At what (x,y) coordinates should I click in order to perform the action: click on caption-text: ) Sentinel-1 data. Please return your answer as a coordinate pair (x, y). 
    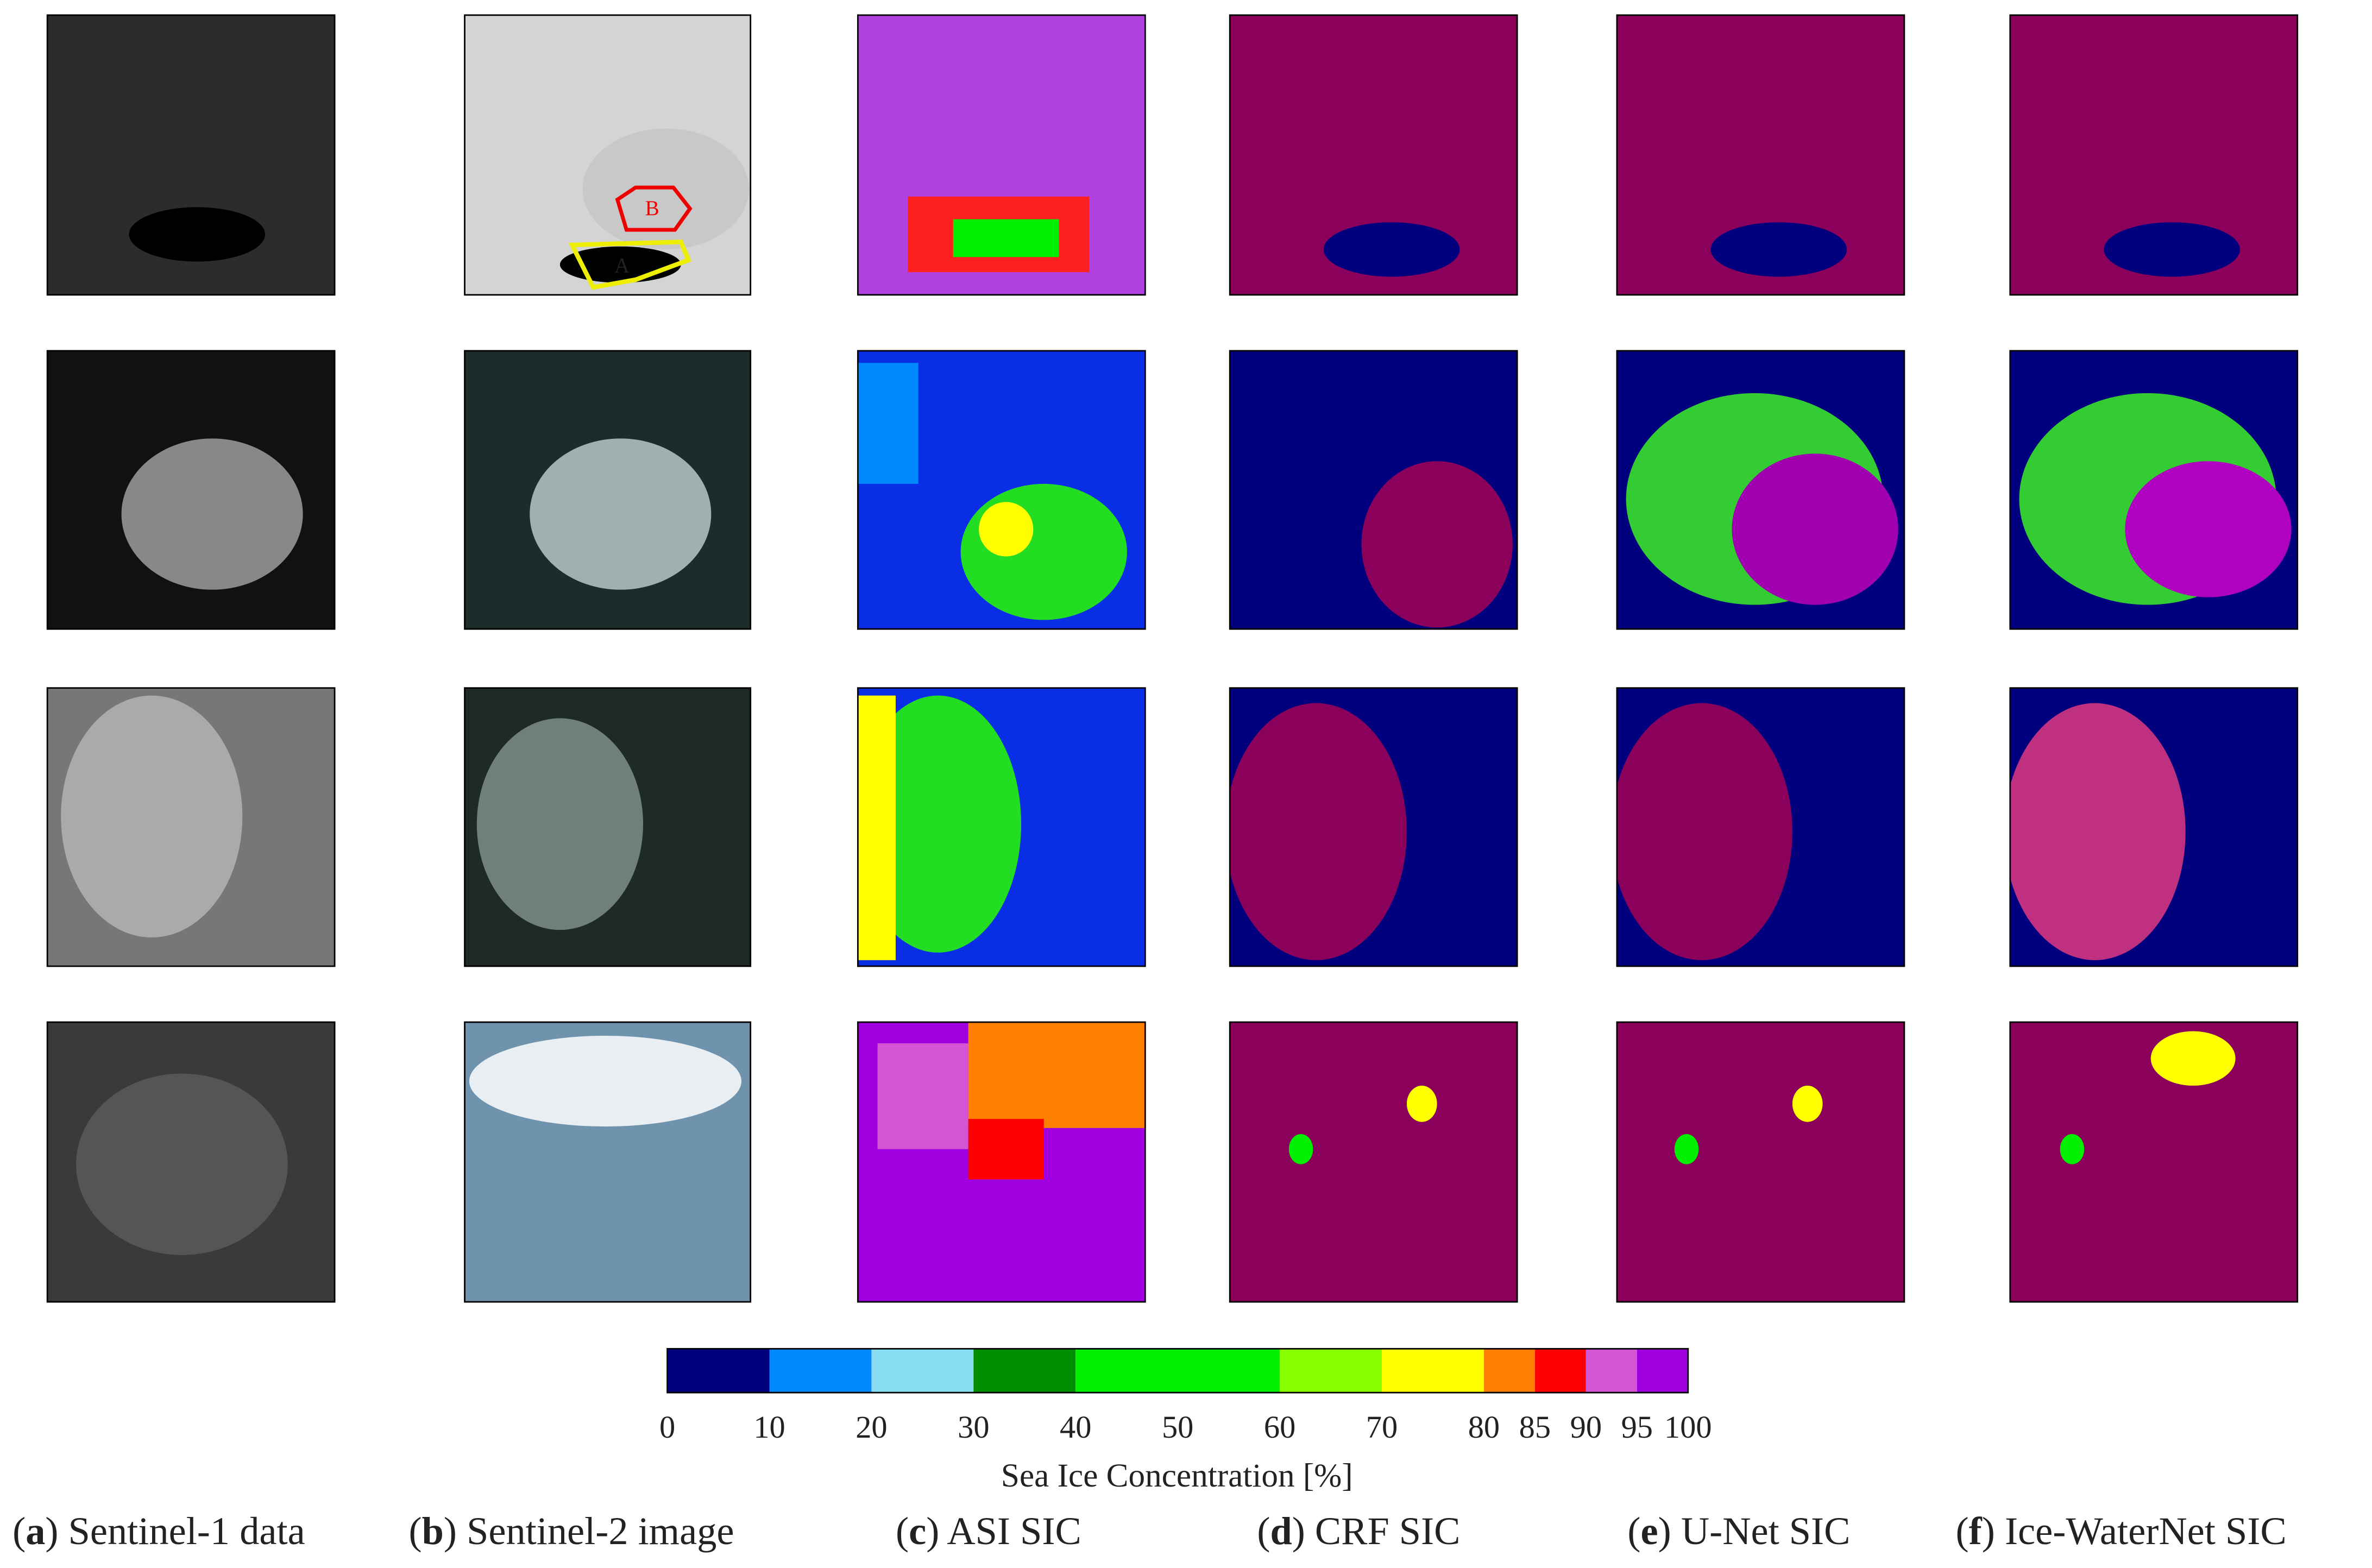
    Looking at the image, I should click on (175, 1530).